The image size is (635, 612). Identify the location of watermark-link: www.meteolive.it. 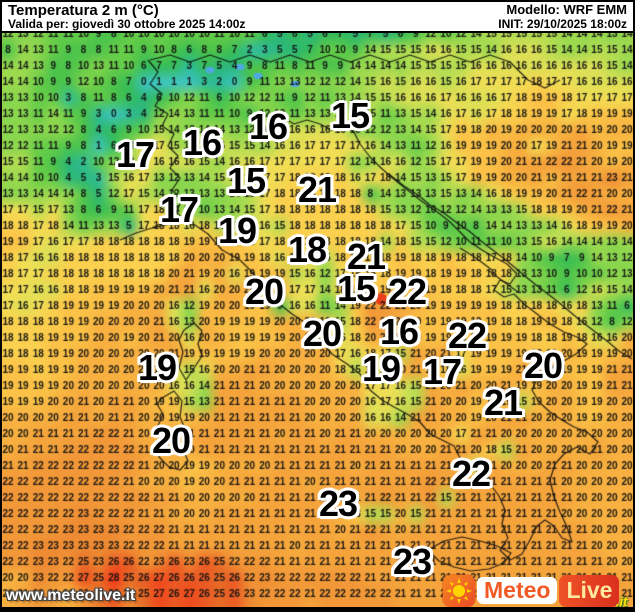
(71, 595).